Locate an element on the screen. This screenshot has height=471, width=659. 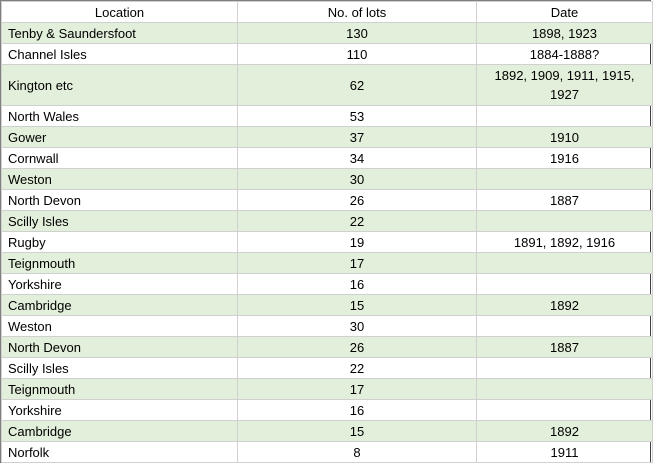
header-location: Location is located at coordinates (119, 12).